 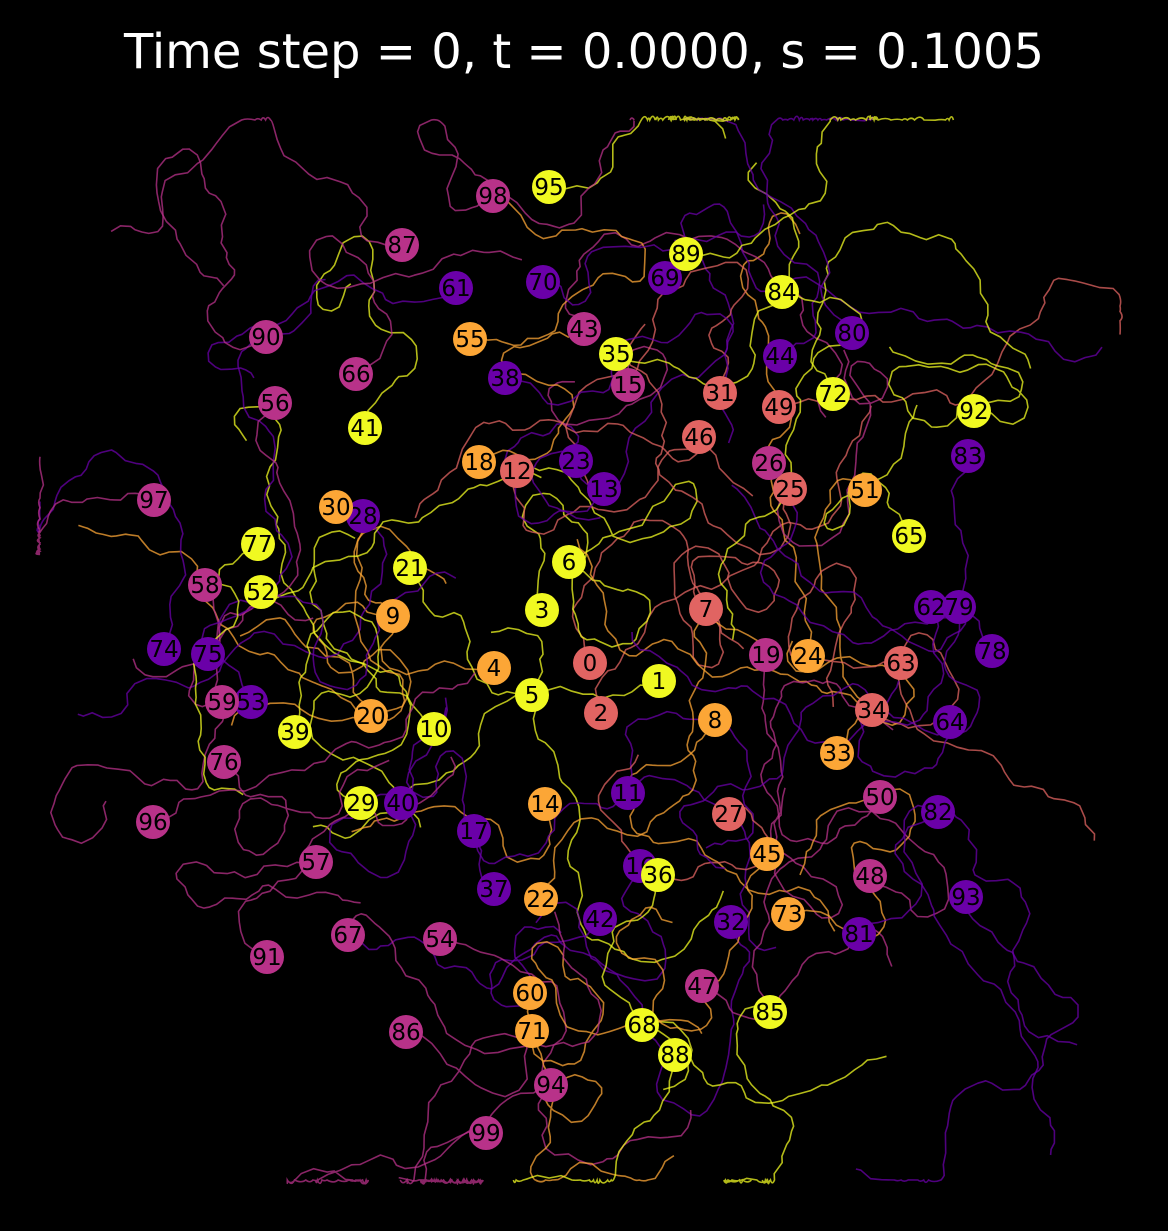 I want to click on particle-74: 74, so click(x=164, y=649).